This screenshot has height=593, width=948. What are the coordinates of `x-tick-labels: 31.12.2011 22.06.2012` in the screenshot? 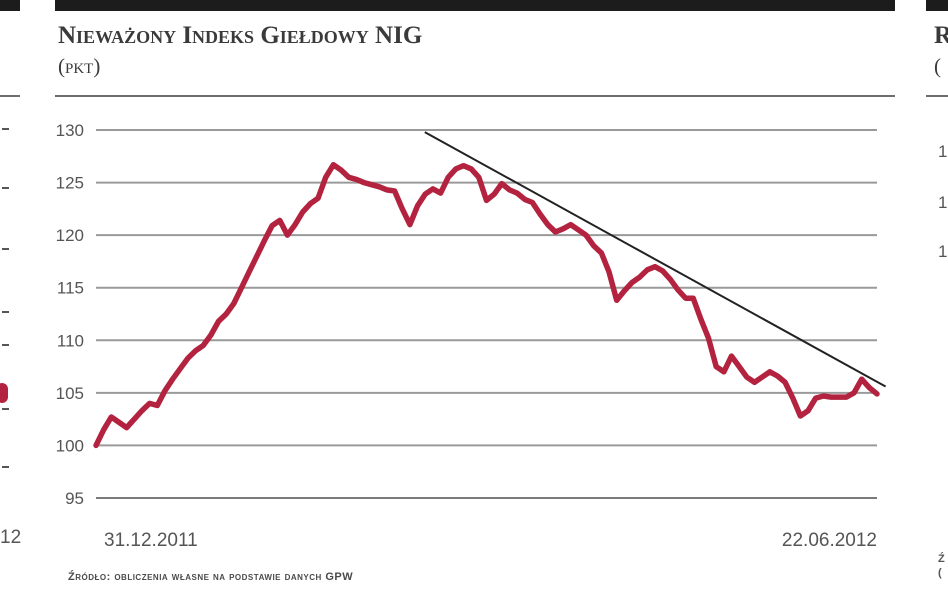 It's located at (490, 540).